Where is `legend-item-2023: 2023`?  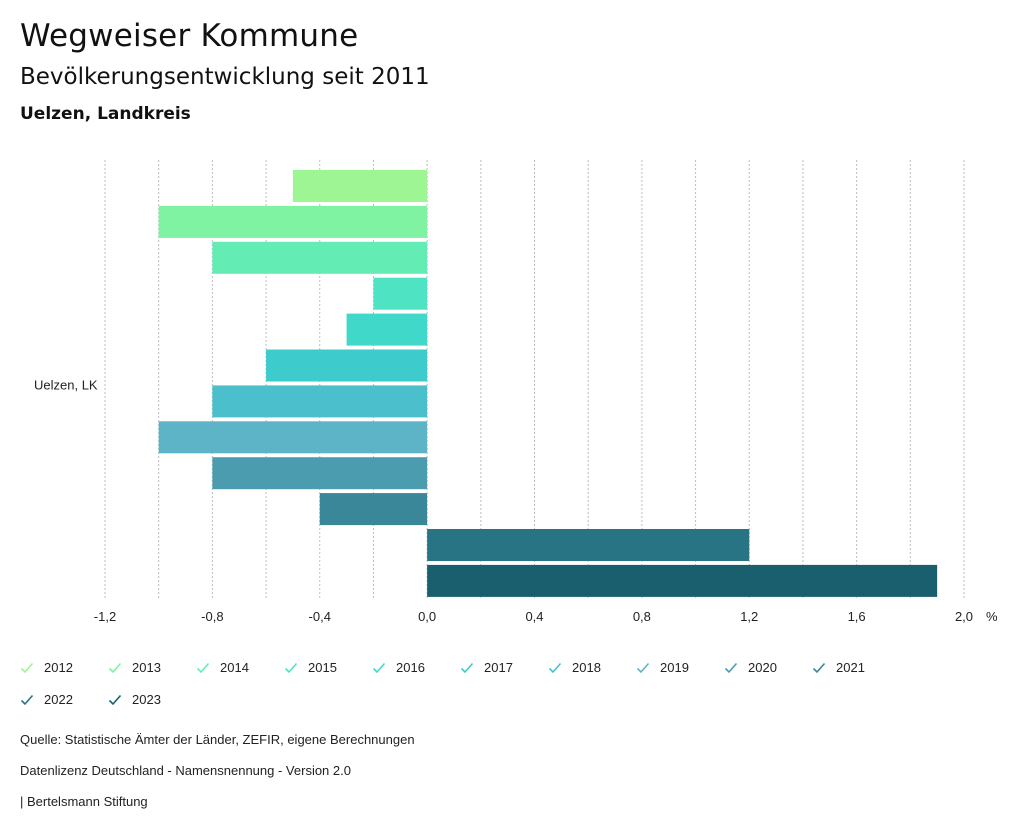 legend-item-2023: 2023 is located at coordinates (134, 699).